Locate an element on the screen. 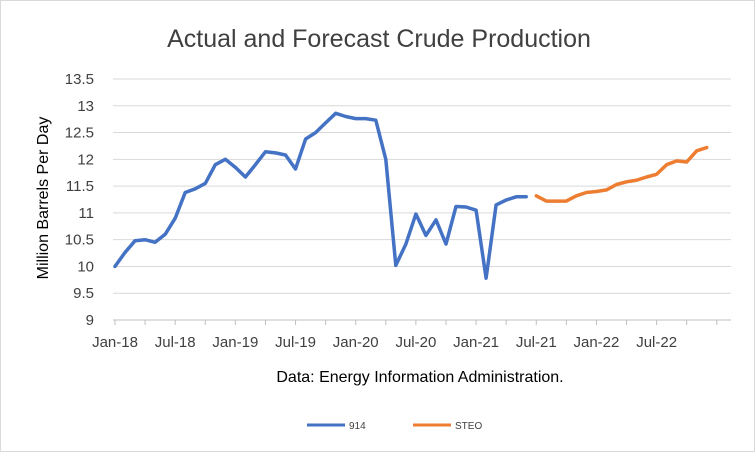 The height and width of the screenshot is (452, 755). y-tick-label: 11 is located at coordinates (86, 213).